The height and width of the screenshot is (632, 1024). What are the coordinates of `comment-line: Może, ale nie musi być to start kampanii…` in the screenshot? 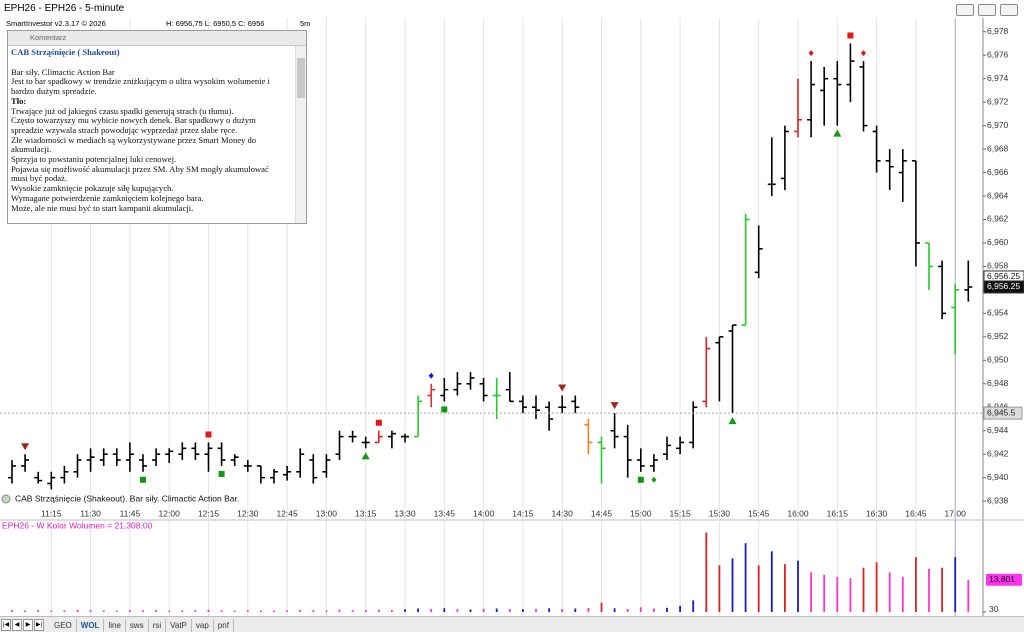 It's located at (102, 207).